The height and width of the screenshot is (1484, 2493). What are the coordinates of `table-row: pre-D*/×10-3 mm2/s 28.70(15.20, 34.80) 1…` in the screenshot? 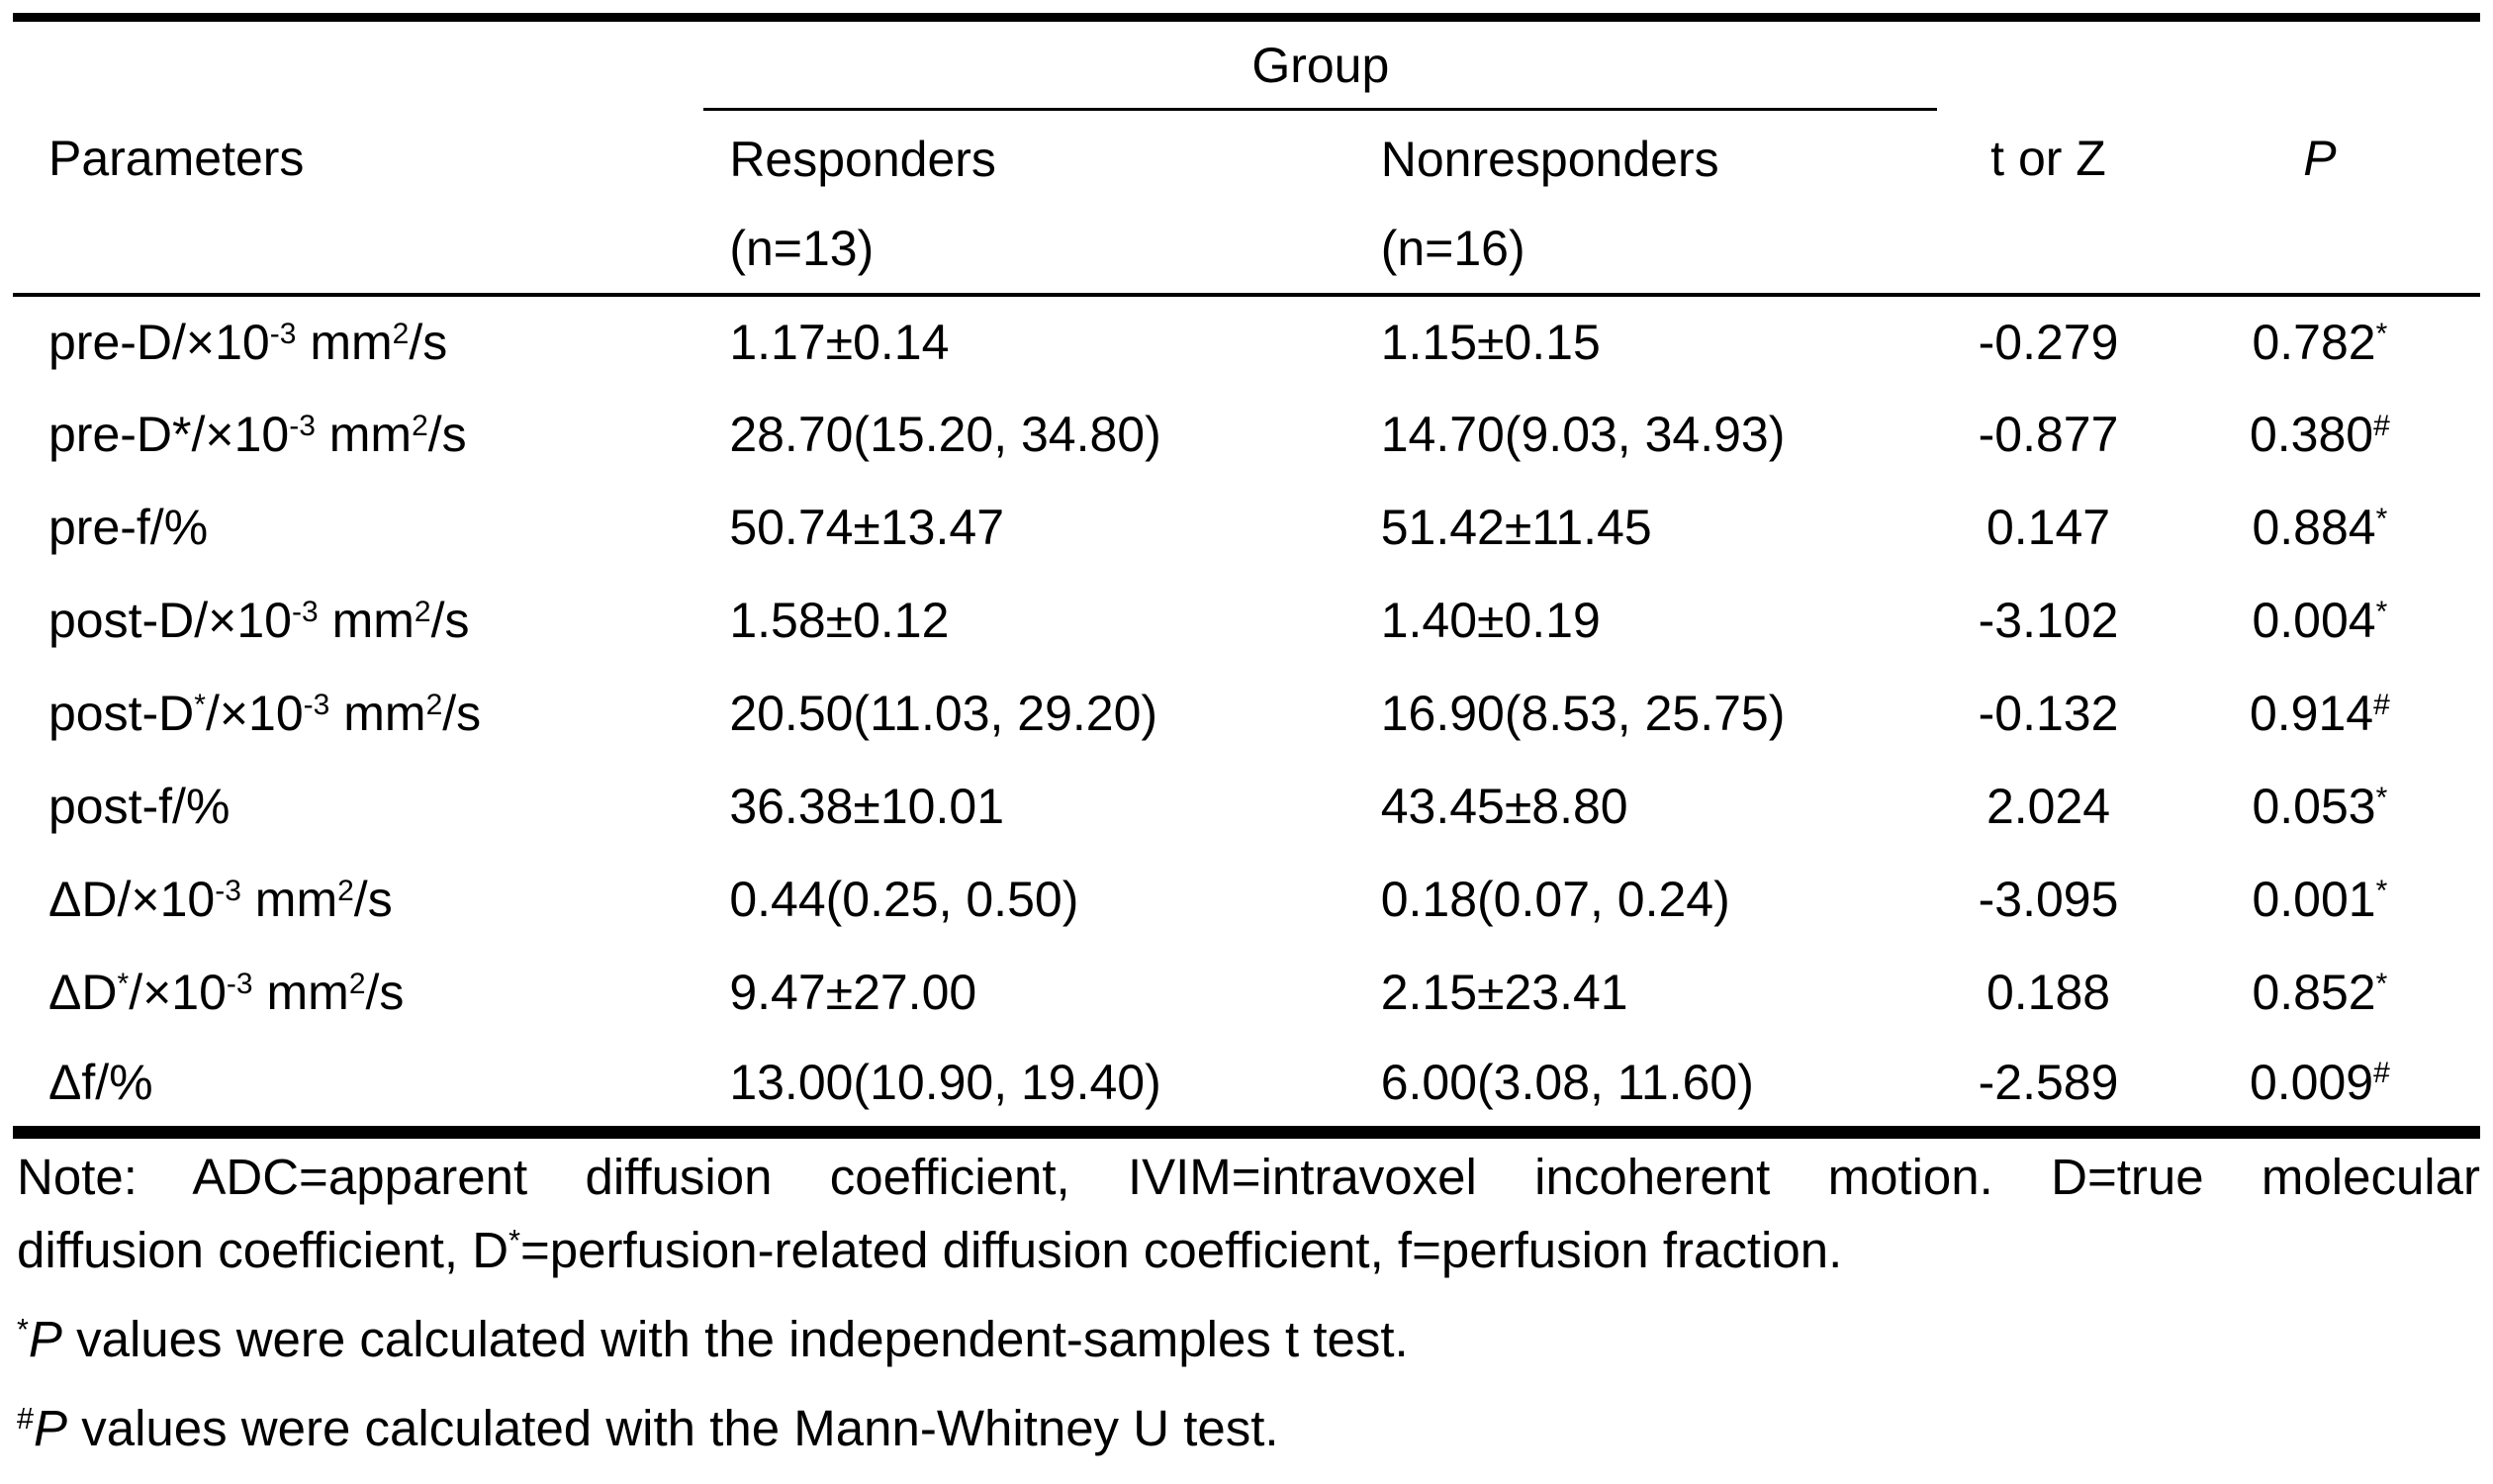 It's located at (1246, 434).